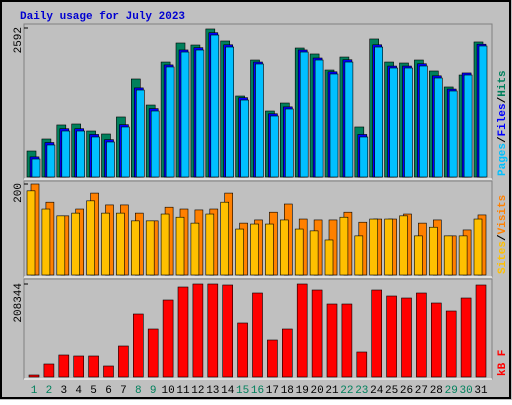  I want to click on x-tick-label: 22, so click(346, 391).